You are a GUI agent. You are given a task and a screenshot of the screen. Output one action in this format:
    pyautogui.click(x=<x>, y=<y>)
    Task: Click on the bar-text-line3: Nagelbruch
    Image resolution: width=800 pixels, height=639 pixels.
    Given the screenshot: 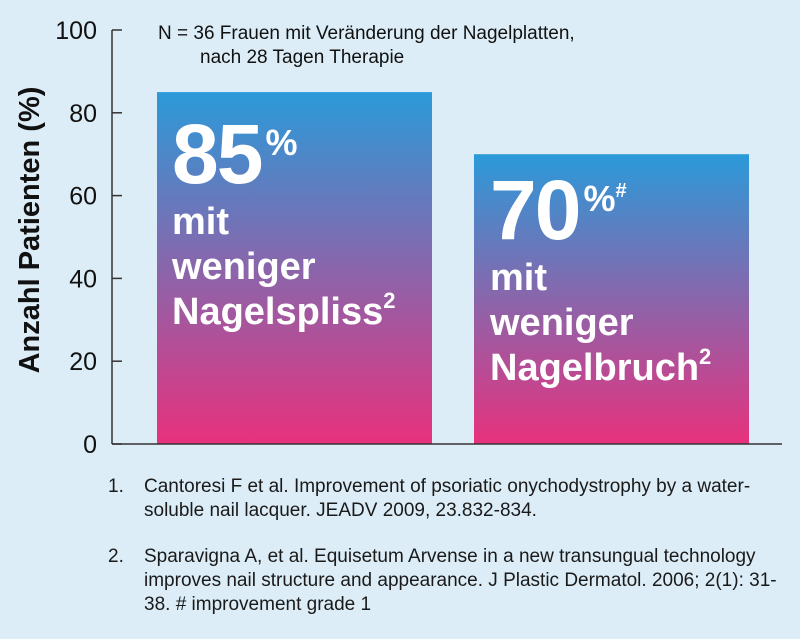 What is the action you would take?
    pyautogui.click(x=595, y=368)
    